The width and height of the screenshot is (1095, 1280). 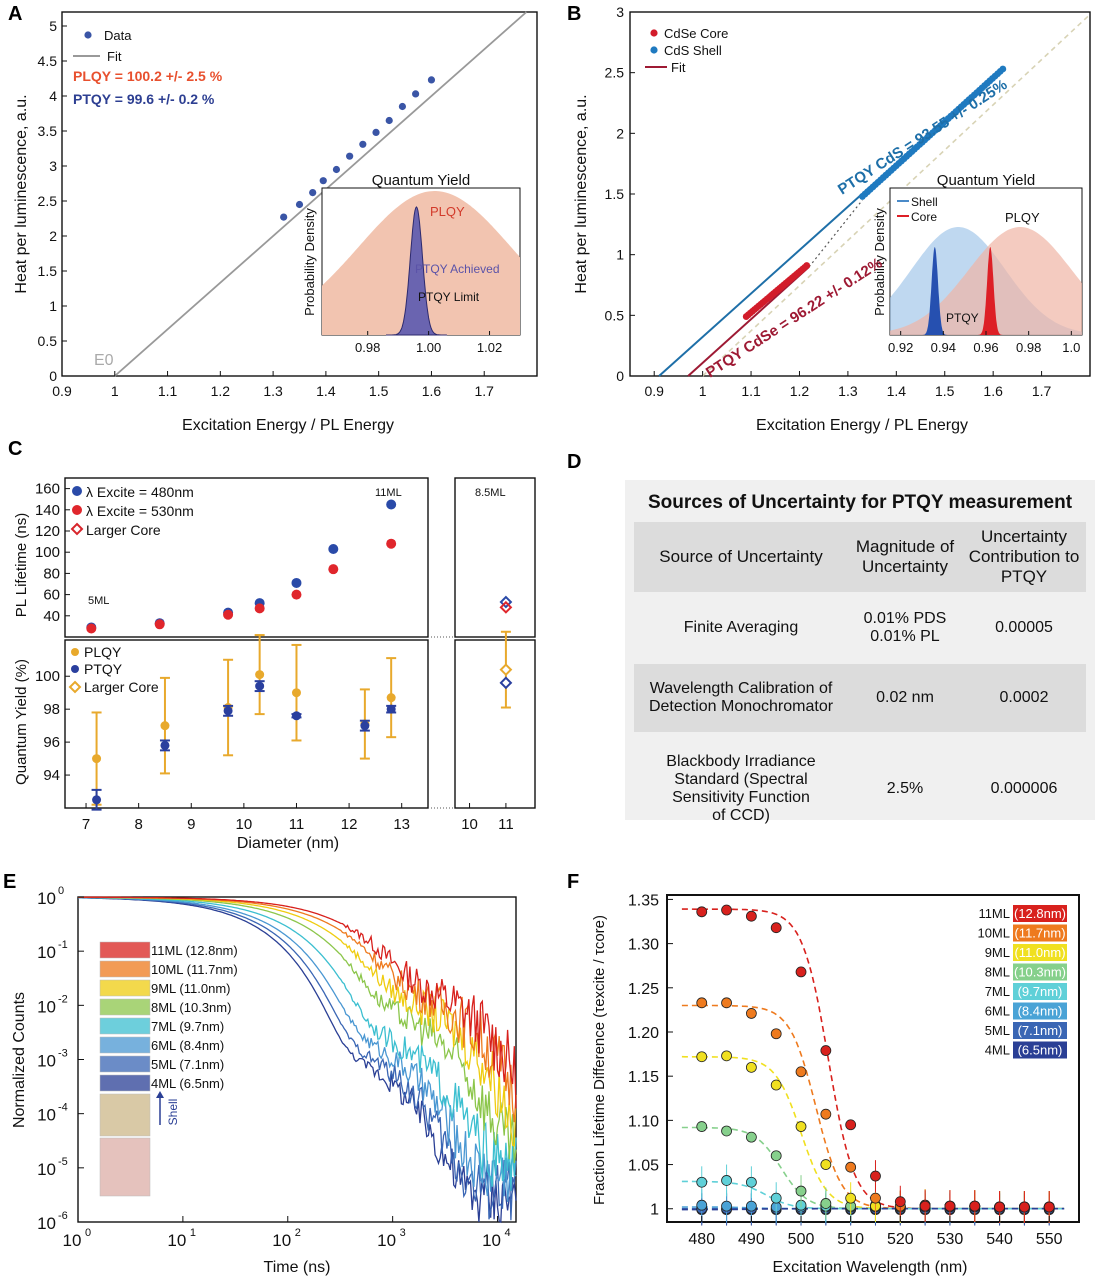 I want to click on x-tick-exponent: 1, so click(x=193, y=1233).